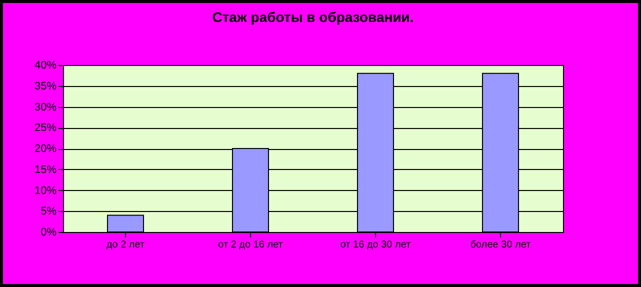  I want to click on y-tick-label: 0%, so click(48, 232).